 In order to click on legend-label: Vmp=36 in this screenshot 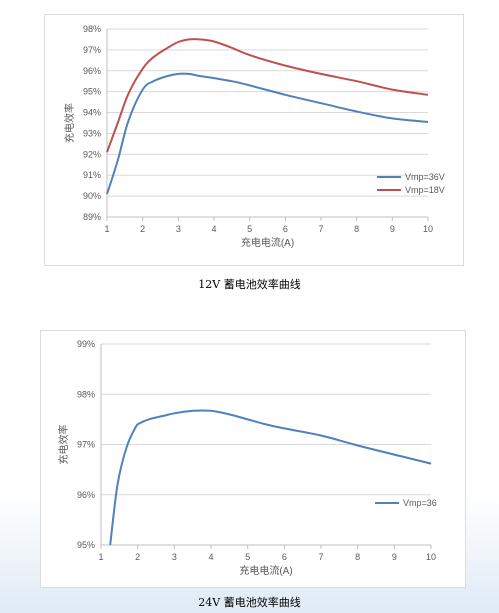, I will do `click(420, 503)`.